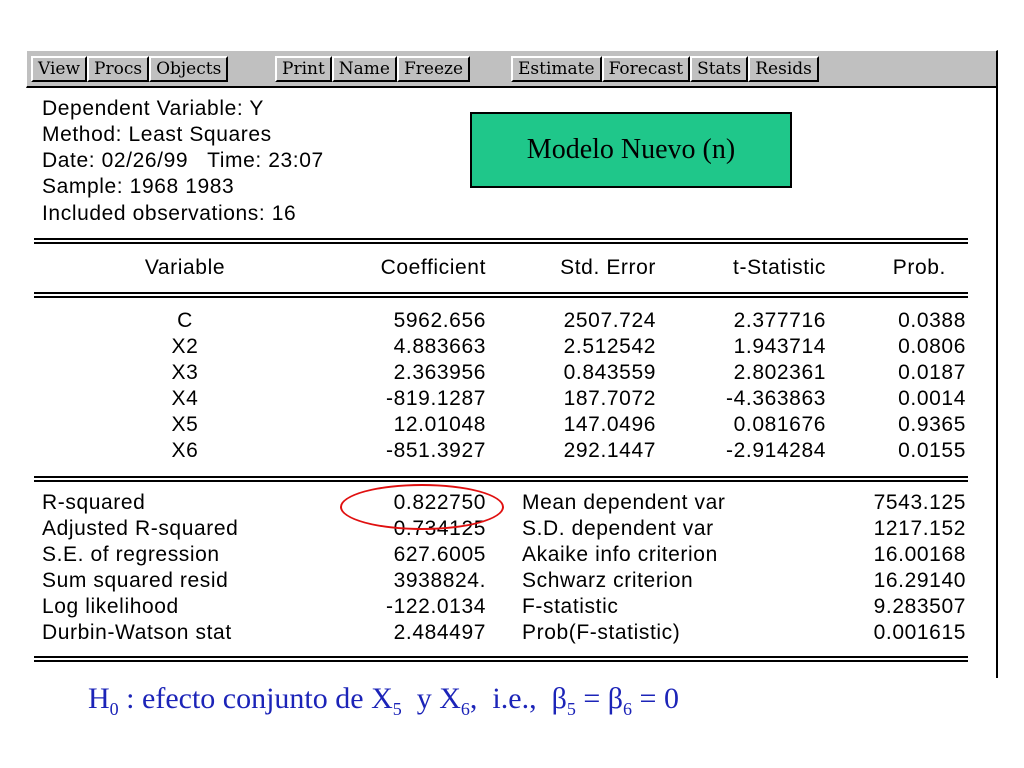  What do you see at coordinates (439, 554) in the screenshot?
I see `stat-value-left: 627.6005` at bounding box center [439, 554].